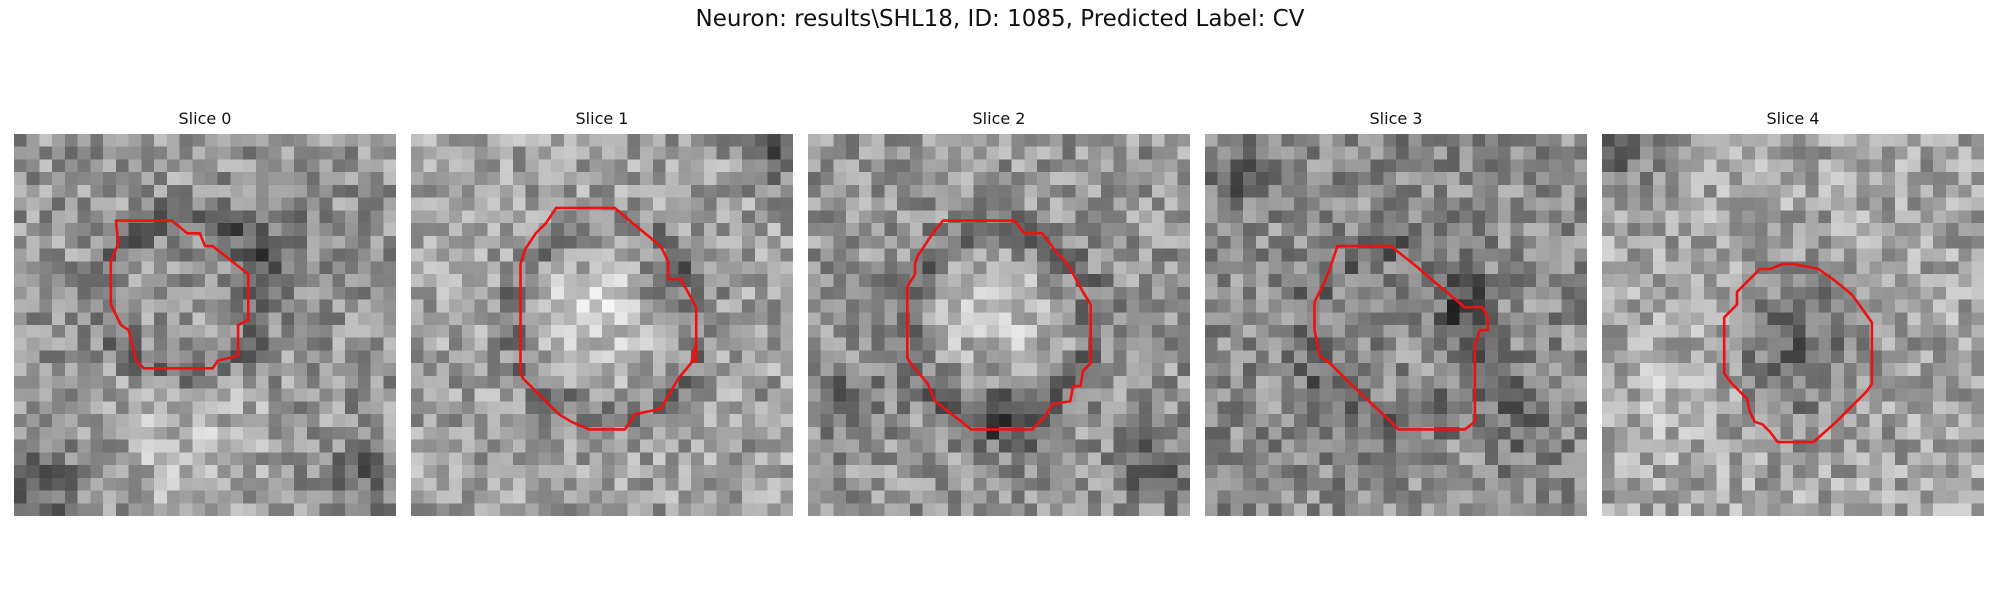 This screenshot has width=2000, height=600. What do you see at coordinates (1793, 118) in the screenshot?
I see `slice-title-4: Slice 4` at bounding box center [1793, 118].